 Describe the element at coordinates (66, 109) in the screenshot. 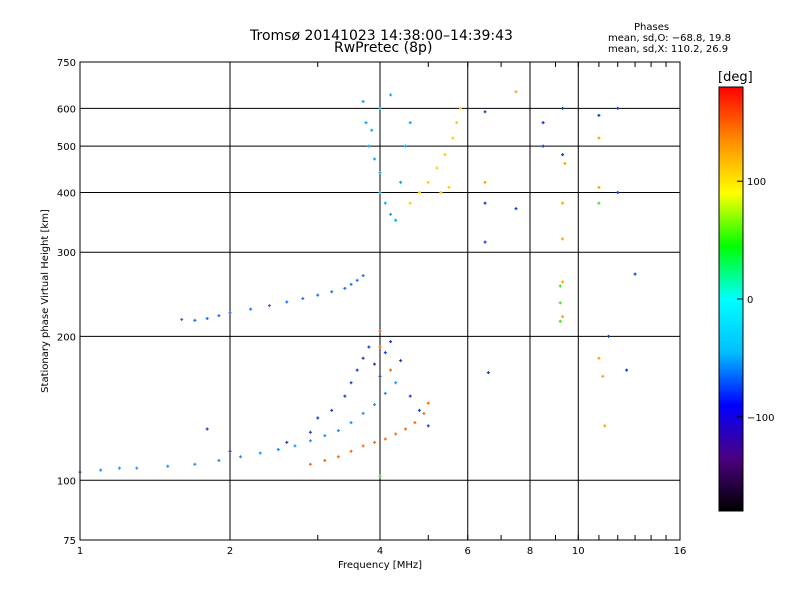

I see `y-tick-label: 600` at that location.